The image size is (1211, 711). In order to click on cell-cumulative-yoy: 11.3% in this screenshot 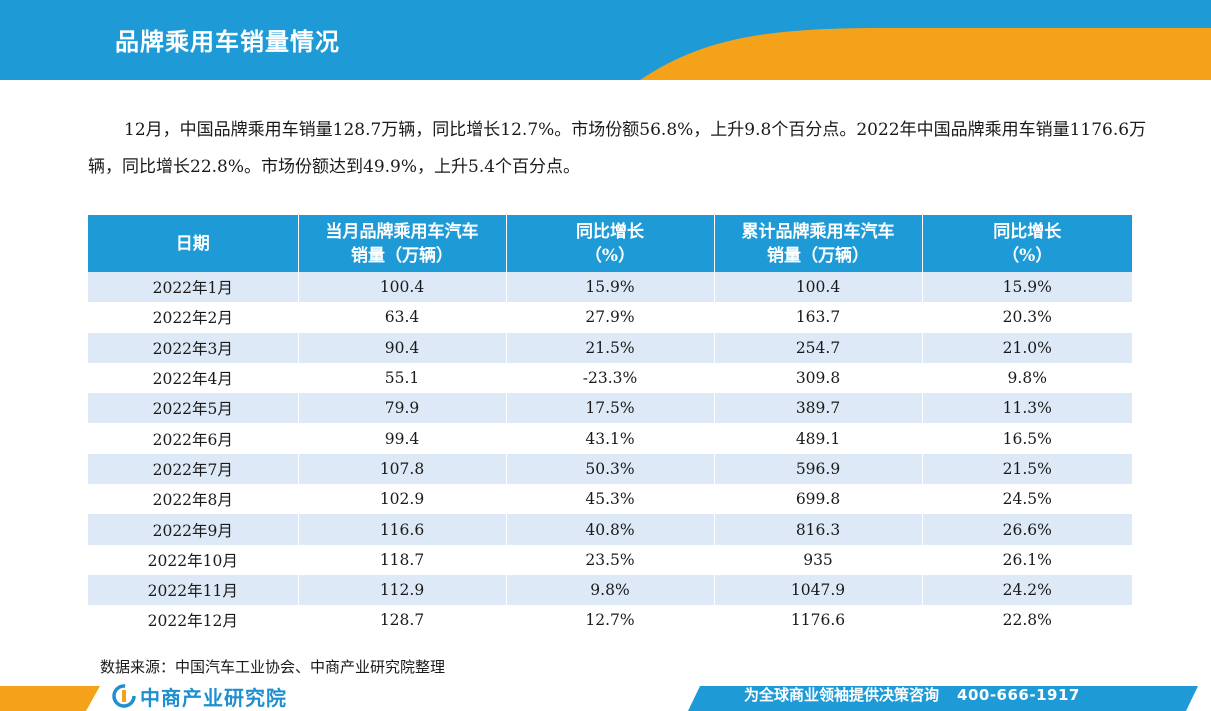, I will do `click(1027, 408)`.